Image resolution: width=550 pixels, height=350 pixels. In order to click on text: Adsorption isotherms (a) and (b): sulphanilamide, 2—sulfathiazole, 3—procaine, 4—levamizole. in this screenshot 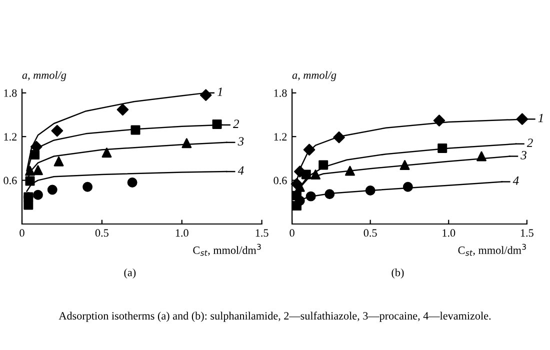, I will do `click(274, 317)`.